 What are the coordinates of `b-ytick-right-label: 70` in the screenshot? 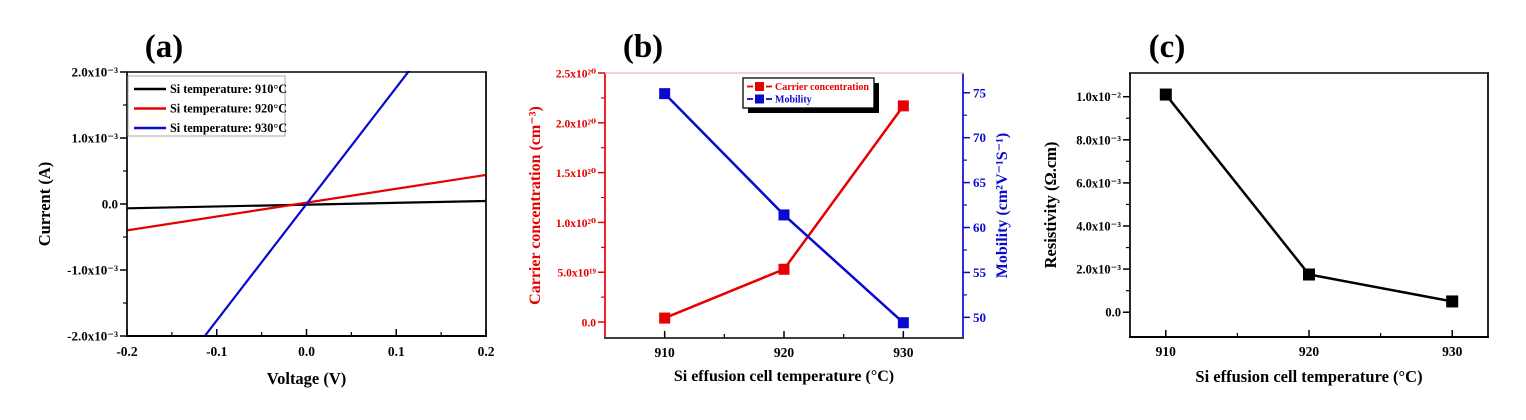 It's located at (979, 137).